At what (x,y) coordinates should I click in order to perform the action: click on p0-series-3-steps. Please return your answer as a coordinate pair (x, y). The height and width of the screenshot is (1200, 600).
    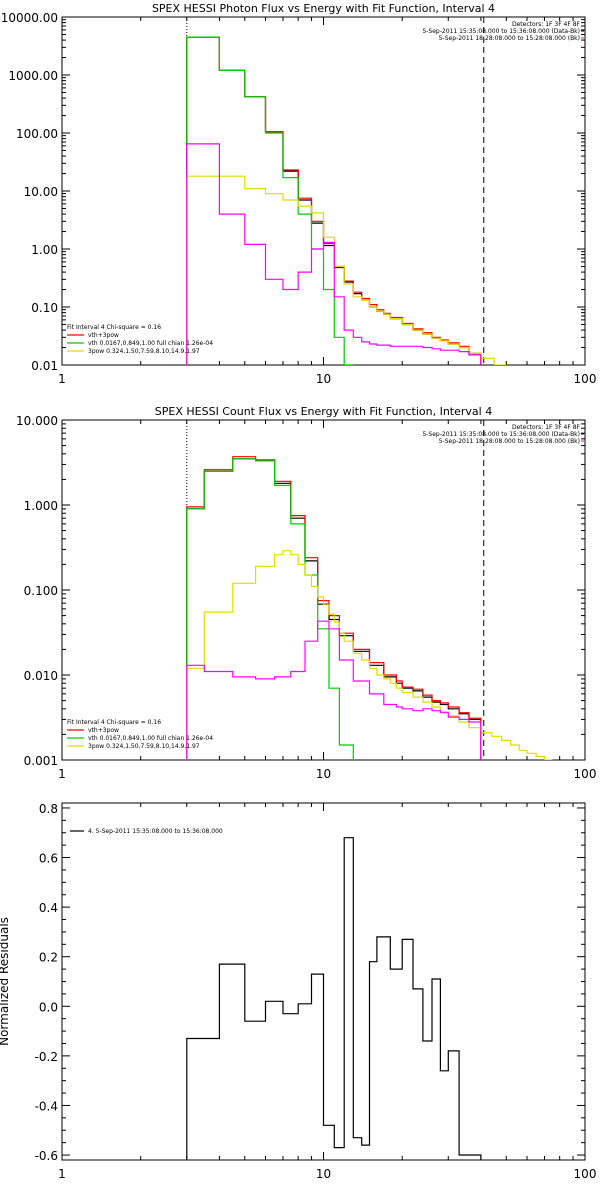
    Looking at the image, I should click on (346, 270).